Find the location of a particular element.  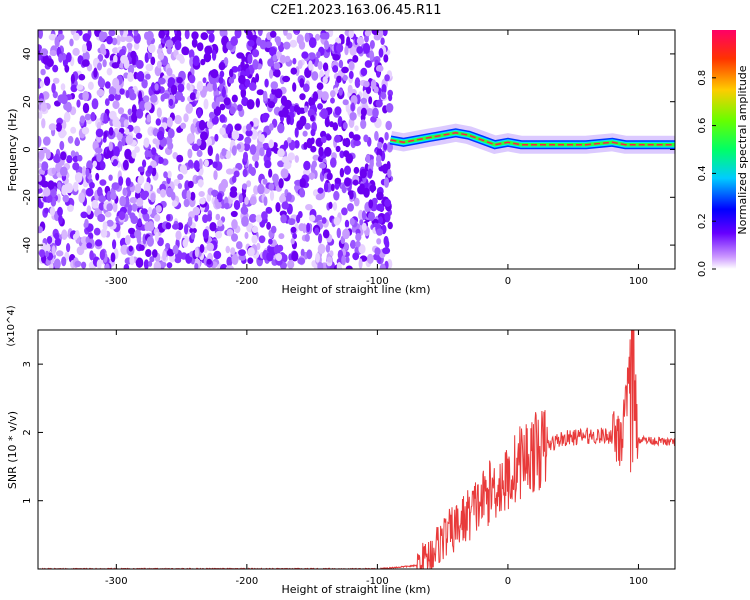

colorbar-label: Normalized spectral amplitude is located at coordinates (742, 149).